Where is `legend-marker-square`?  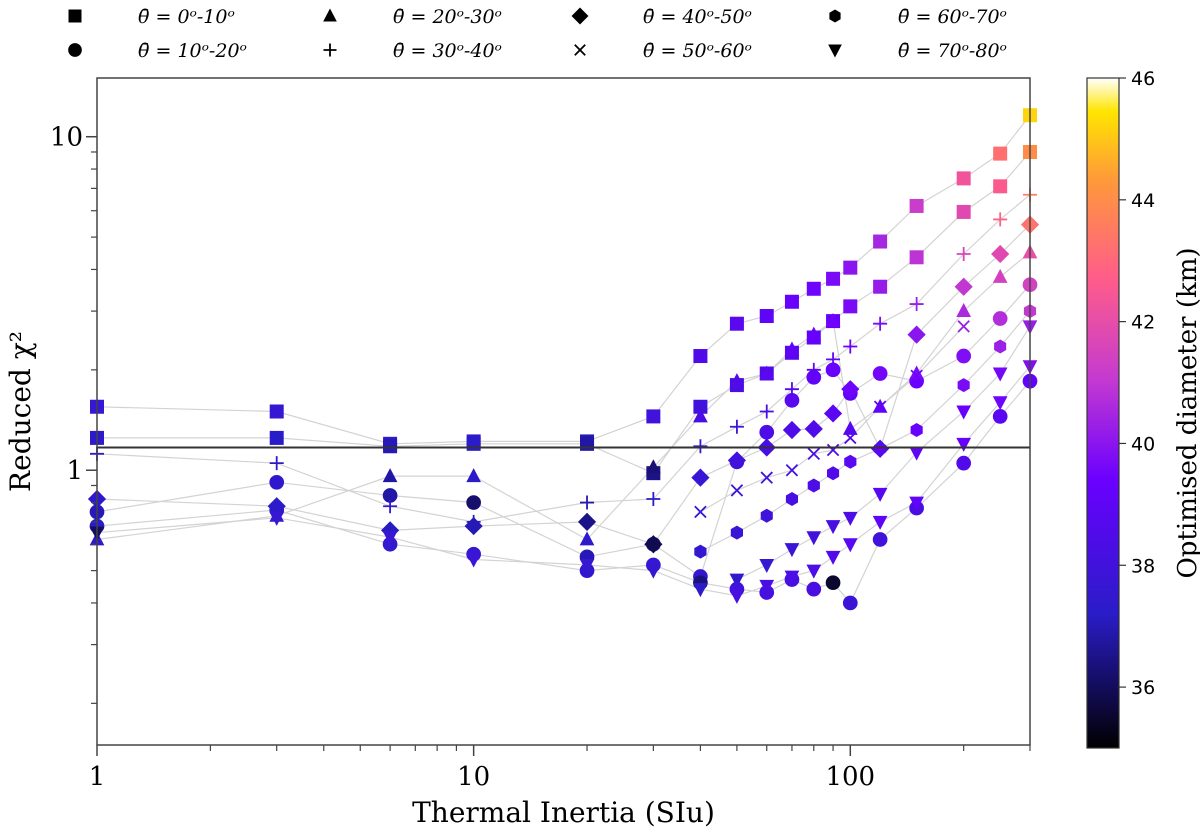
legend-marker-square is located at coordinates (75, 16).